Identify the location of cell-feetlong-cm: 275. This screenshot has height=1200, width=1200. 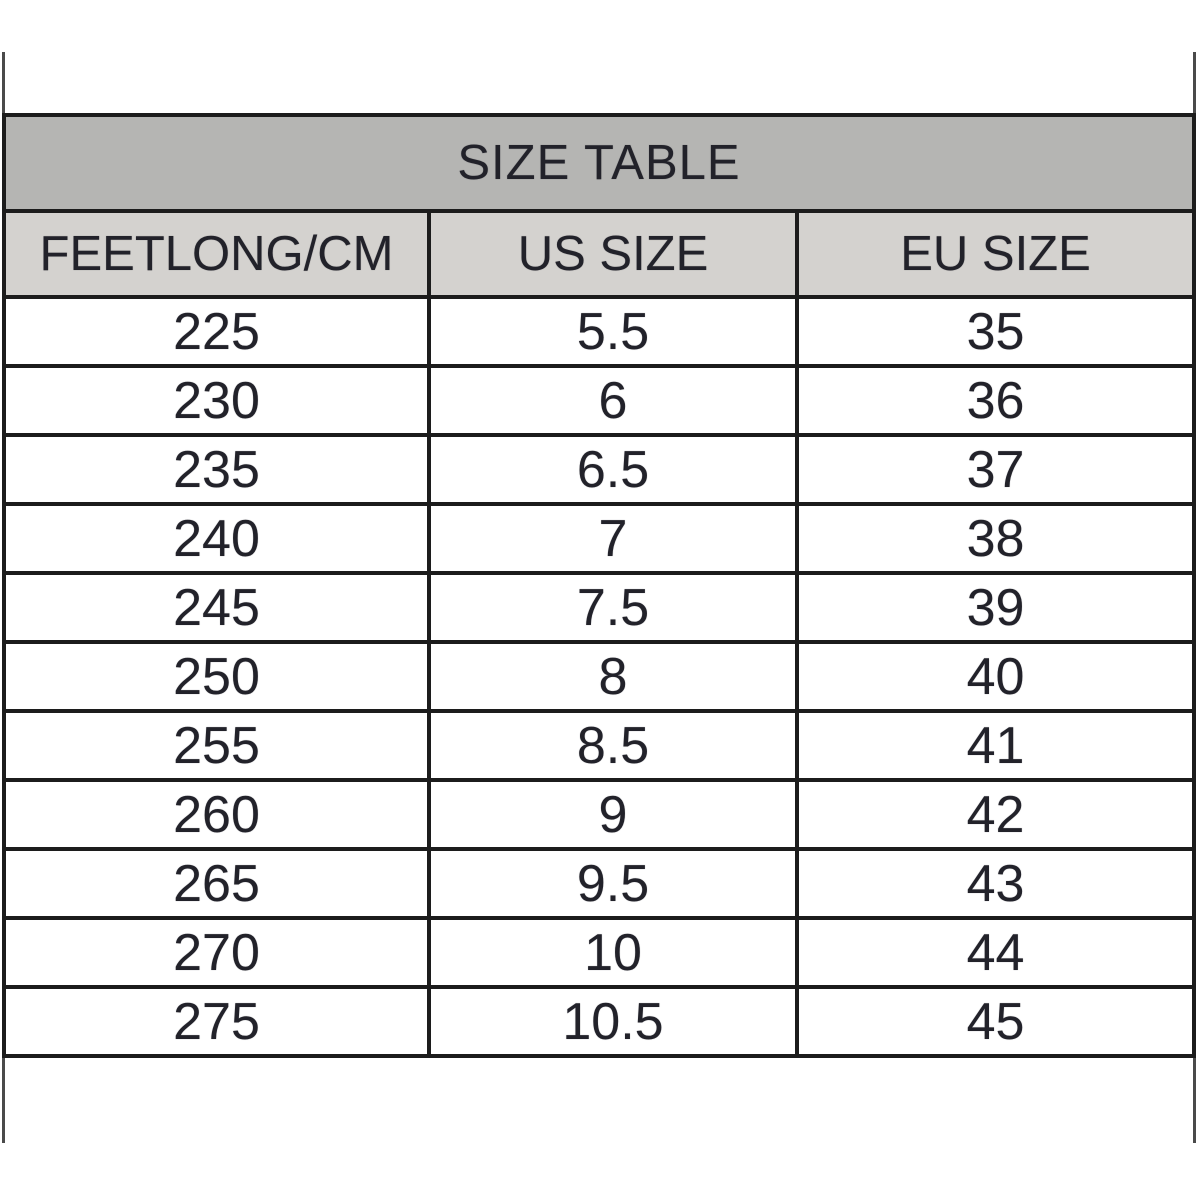
(216, 1021).